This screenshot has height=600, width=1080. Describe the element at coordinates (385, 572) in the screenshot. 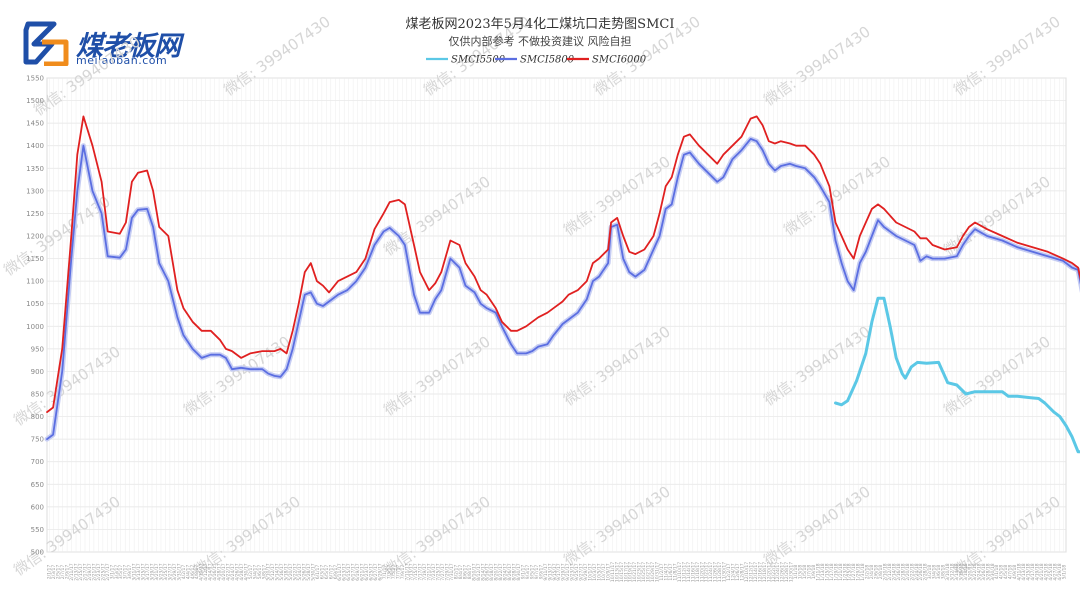

I see `x-tick-label: 7/1/17` at that location.